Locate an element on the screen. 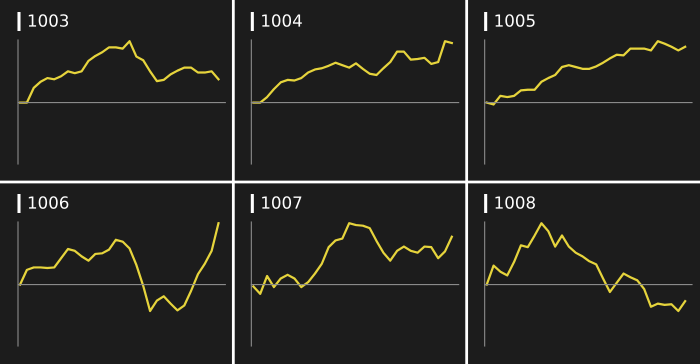 This screenshot has width=700, height=364. chart-title: 1007 is located at coordinates (282, 202).